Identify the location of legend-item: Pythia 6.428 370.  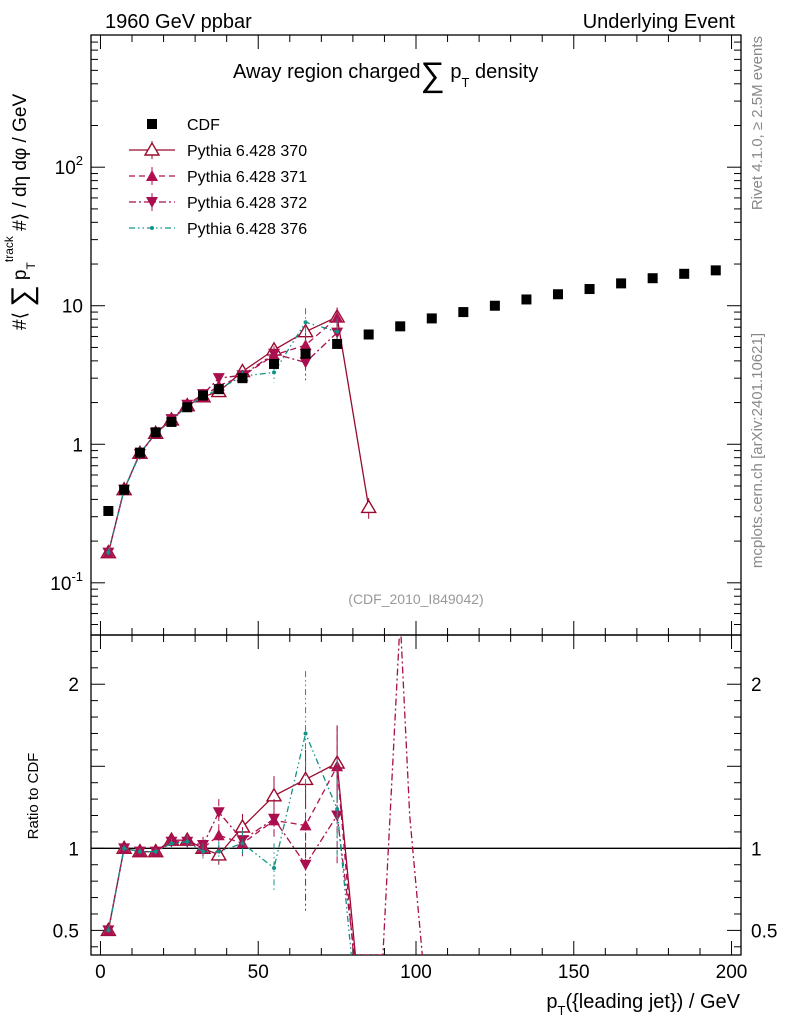
(218, 150).